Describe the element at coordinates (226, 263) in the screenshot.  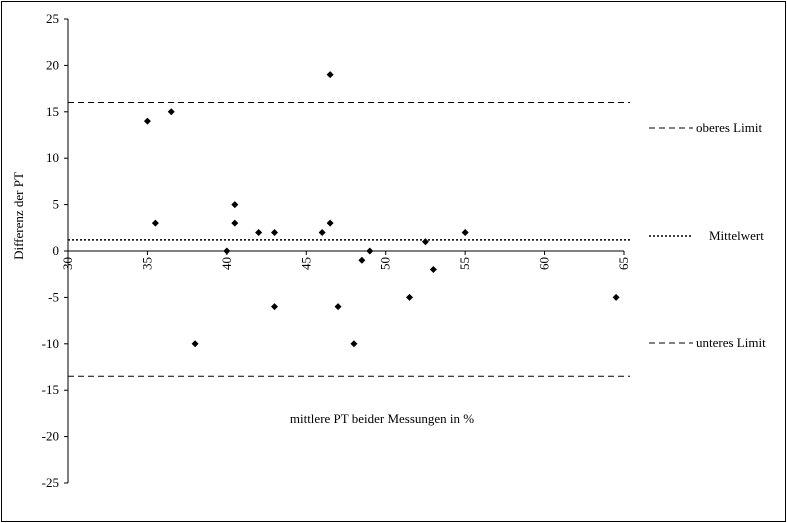
I see `x-tick-label: 40` at that location.